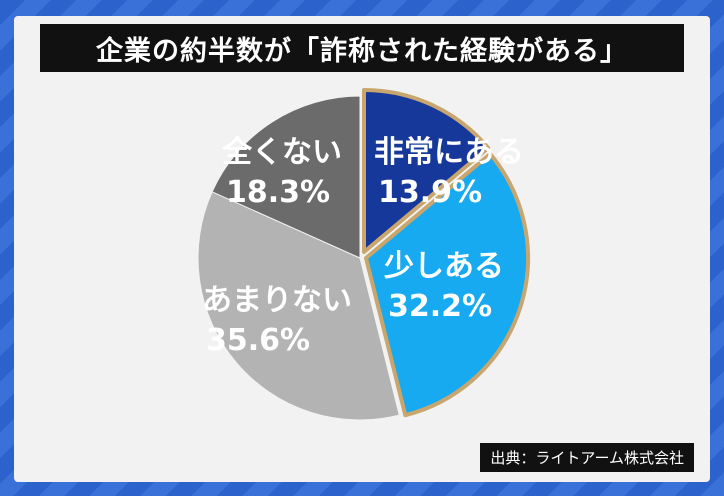  I want to click on slice-label-2: 少しある, so click(444, 266).